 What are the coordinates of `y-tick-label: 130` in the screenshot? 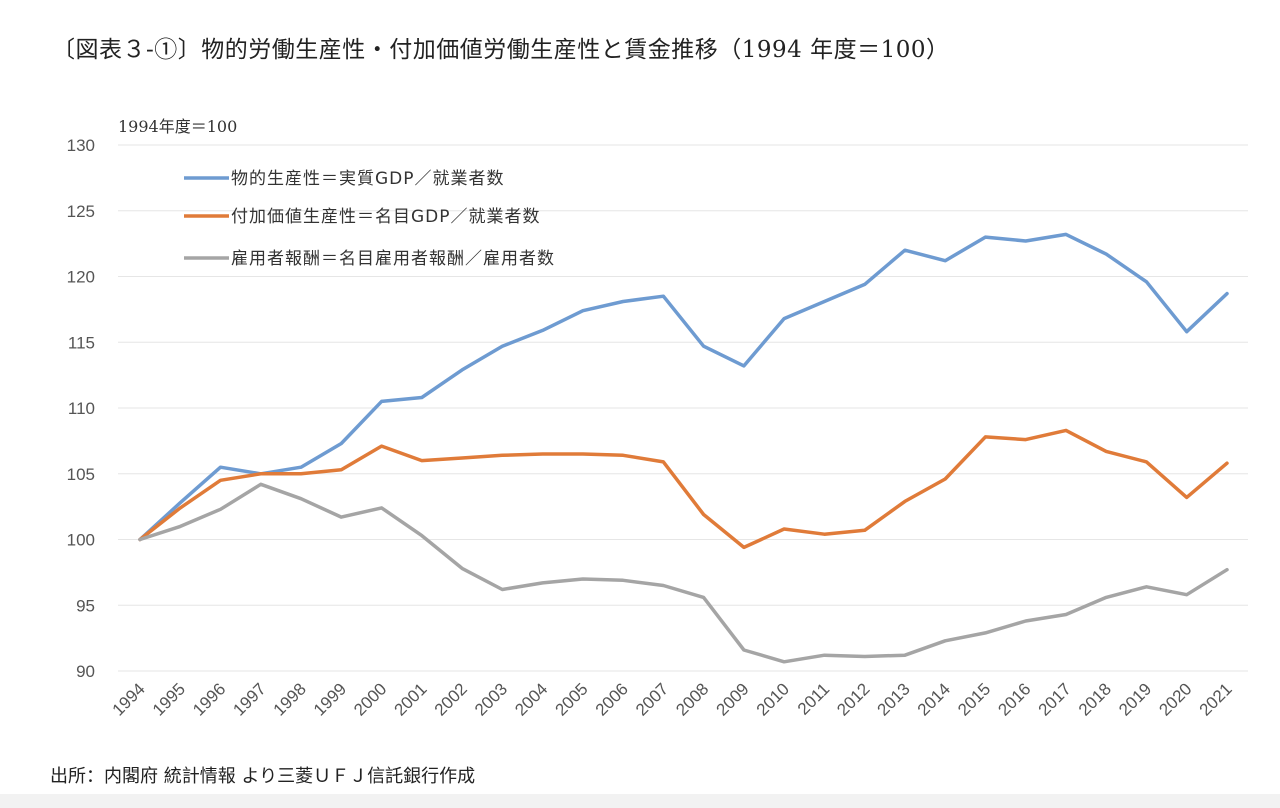 It's located at (81, 145).